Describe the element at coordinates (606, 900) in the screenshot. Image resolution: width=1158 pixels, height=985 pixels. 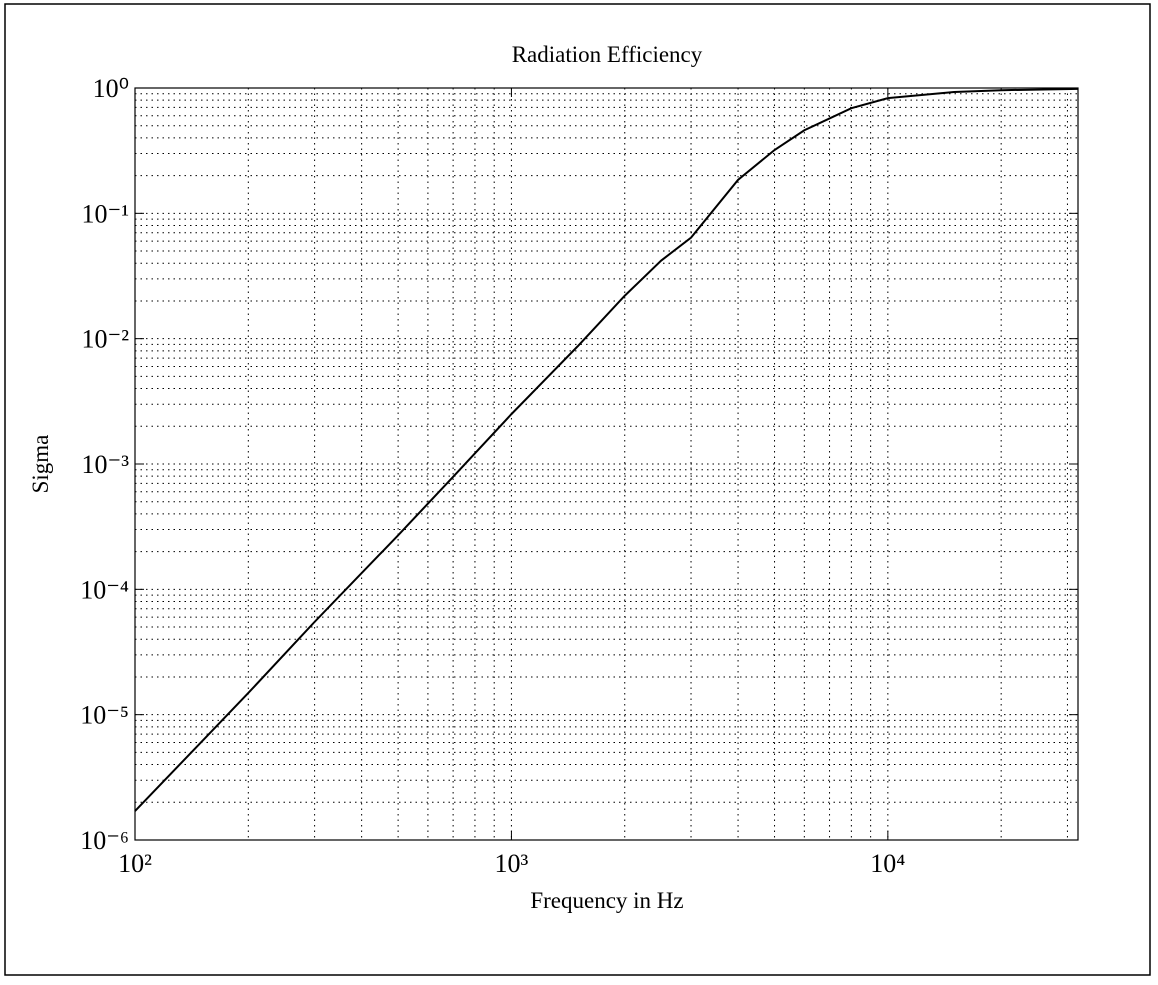
I see `x-axis-label: Frequency in Hz` at that location.